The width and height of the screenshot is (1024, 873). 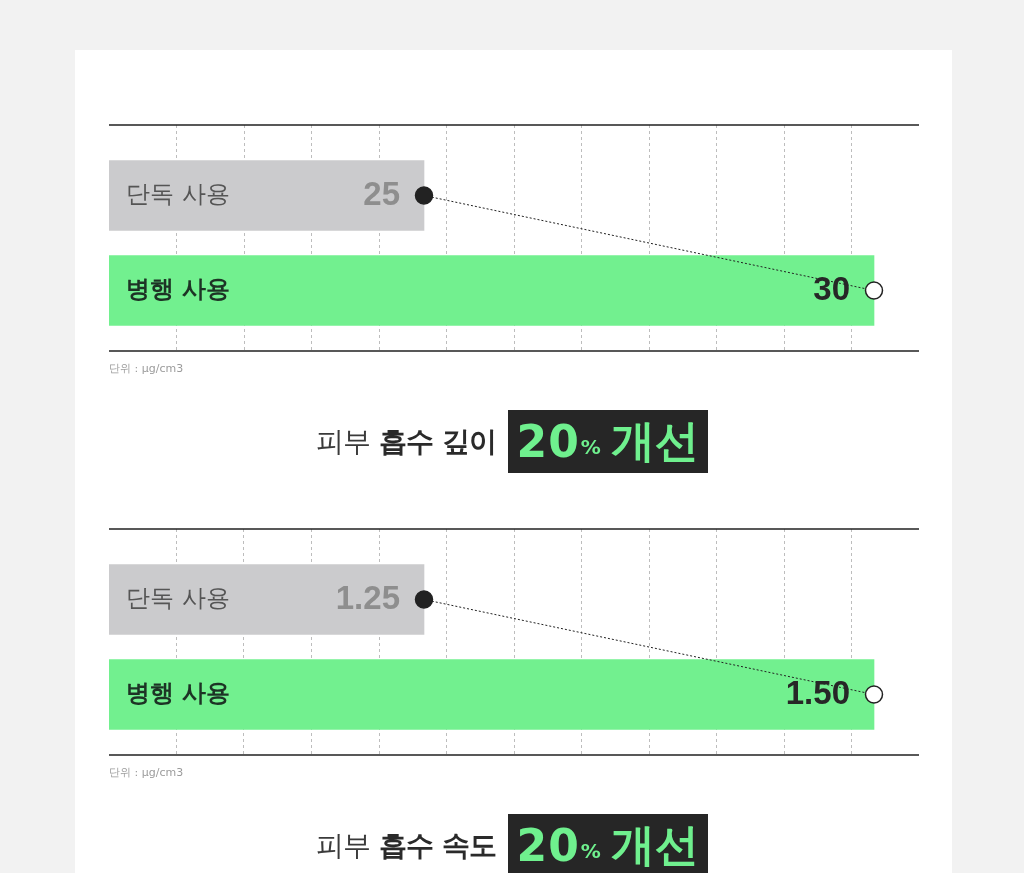 What do you see at coordinates (831, 288) in the screenshot?
I see `data-label: 30` at bounding box center [831, 288].